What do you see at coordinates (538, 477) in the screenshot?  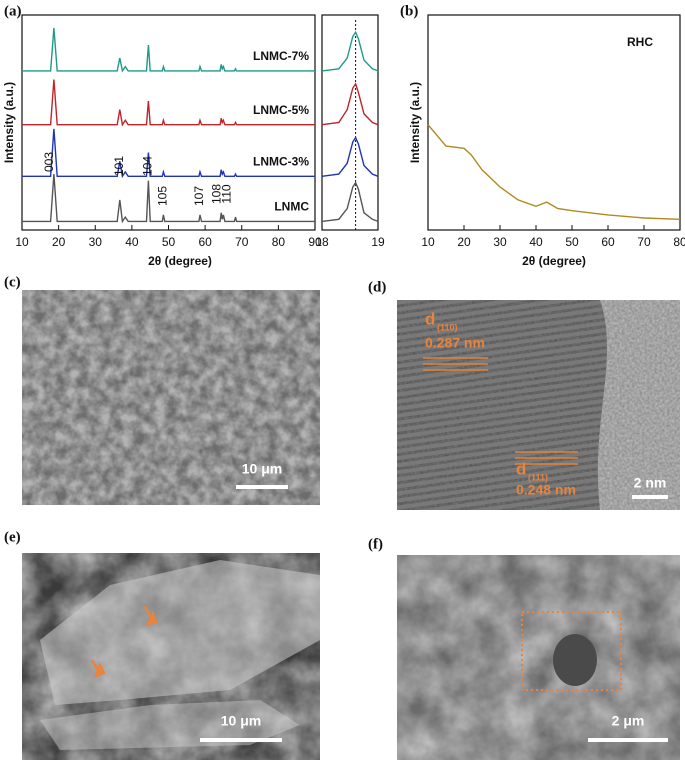 I see `d-spacing-index: (111)` at bounding box center [538, 477].